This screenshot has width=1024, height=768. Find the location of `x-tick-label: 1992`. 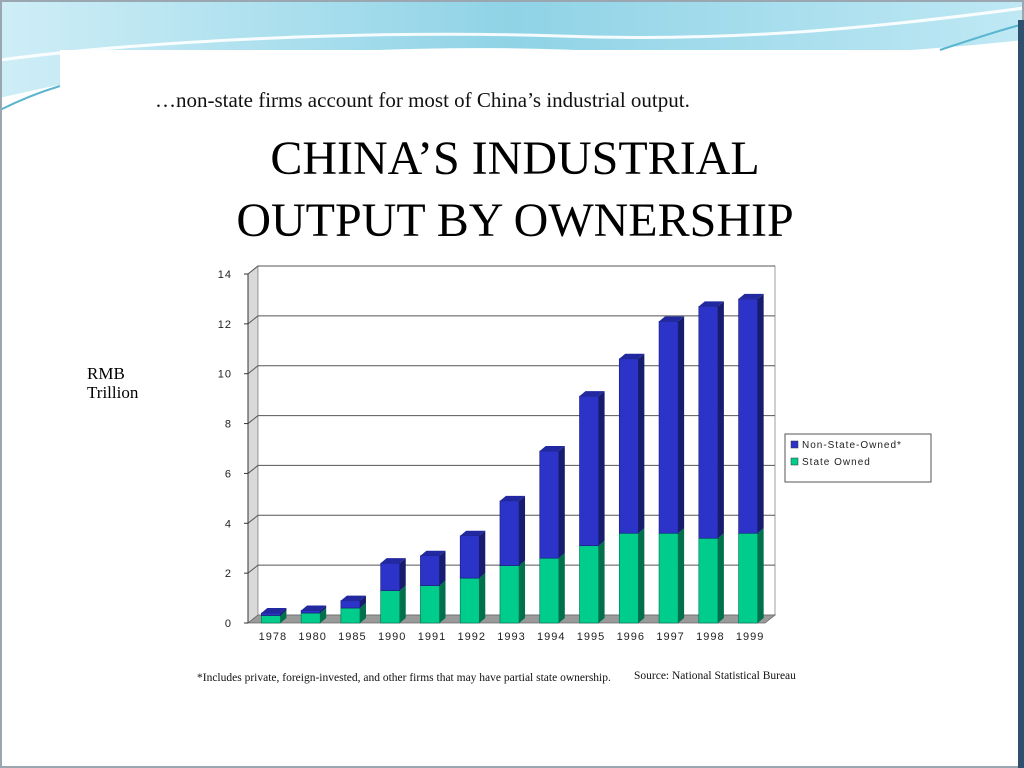

x-tick-label: 1992 is located at coordinates (471, 637).